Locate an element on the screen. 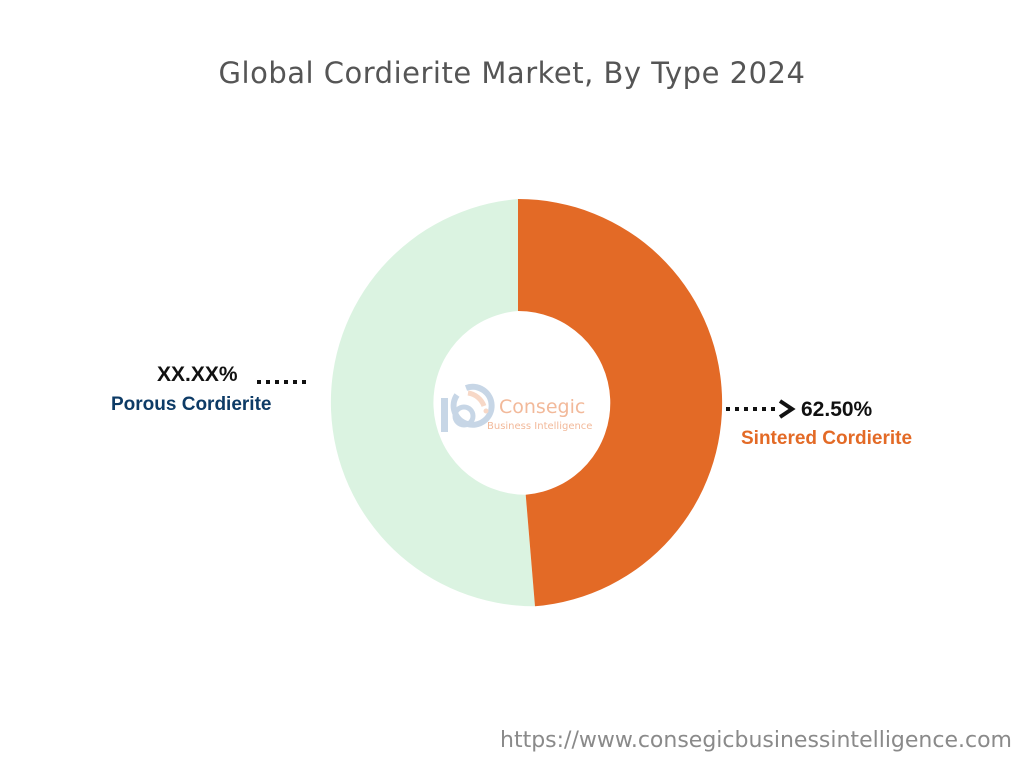  slice-porous-cordierite is located at coordinates (432, 403).